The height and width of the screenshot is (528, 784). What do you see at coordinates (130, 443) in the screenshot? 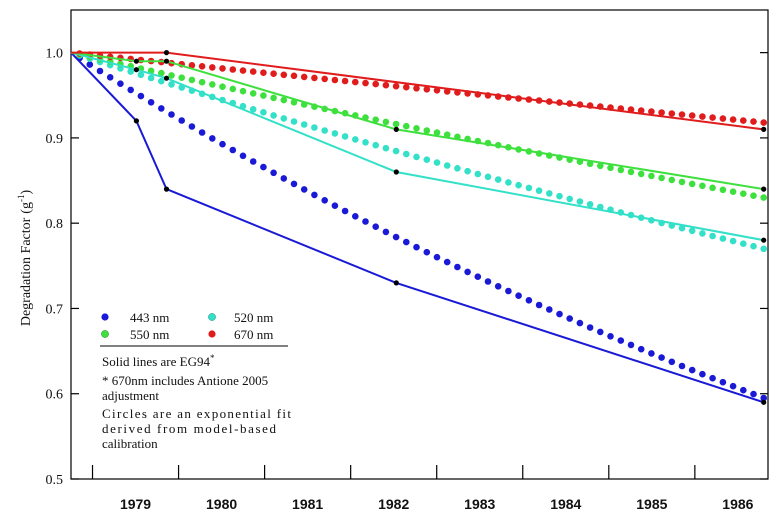
I see `circles-note-line3: calibration` at bounding box center [130, 443].